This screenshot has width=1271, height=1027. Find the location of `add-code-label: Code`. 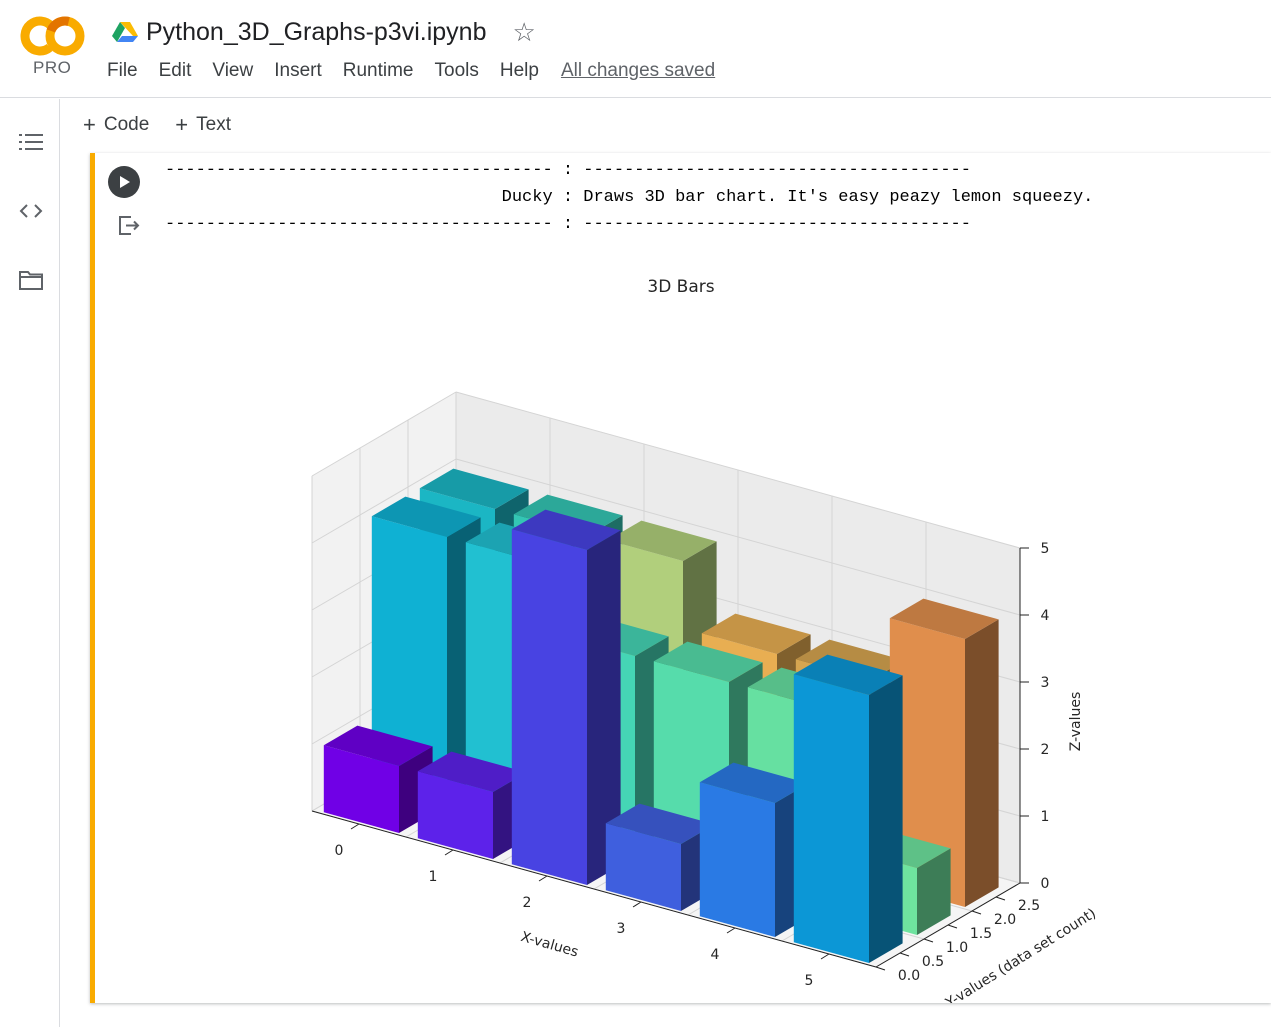

add-code-label: Code is located at coordinates (126, 124).